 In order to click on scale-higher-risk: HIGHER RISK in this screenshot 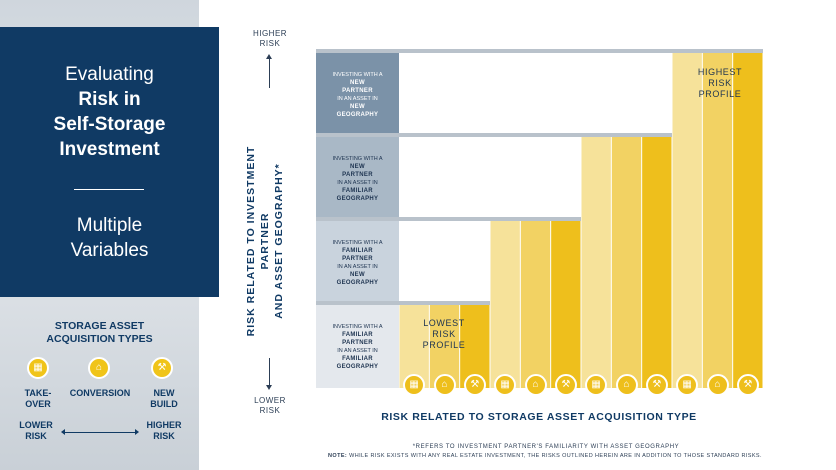, I will do `click(164, 431)`.